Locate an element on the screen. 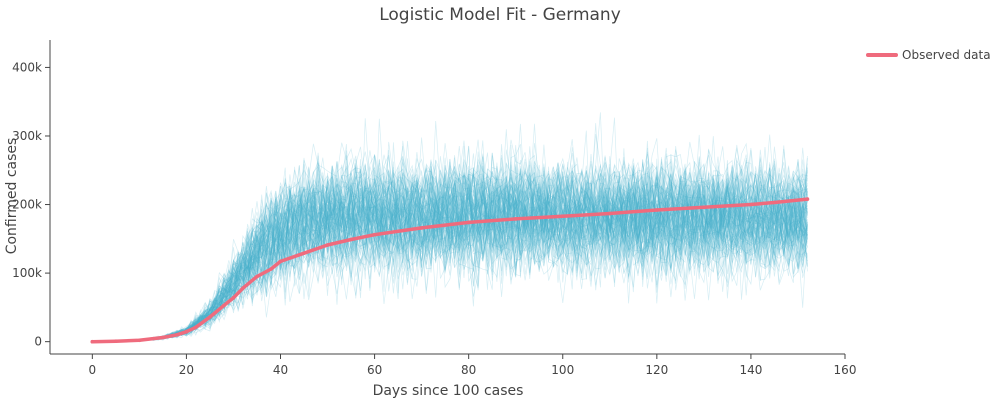  x-tick-label: 40 is located at coordinates (280, 370).